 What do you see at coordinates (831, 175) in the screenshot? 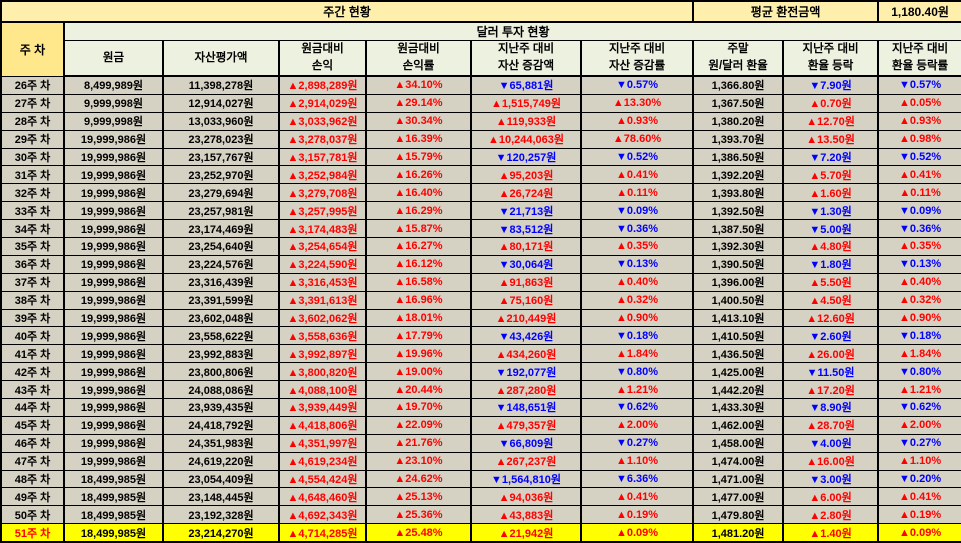
I see `table-cell: ▲5.70원` at bounding box center [831, 175].